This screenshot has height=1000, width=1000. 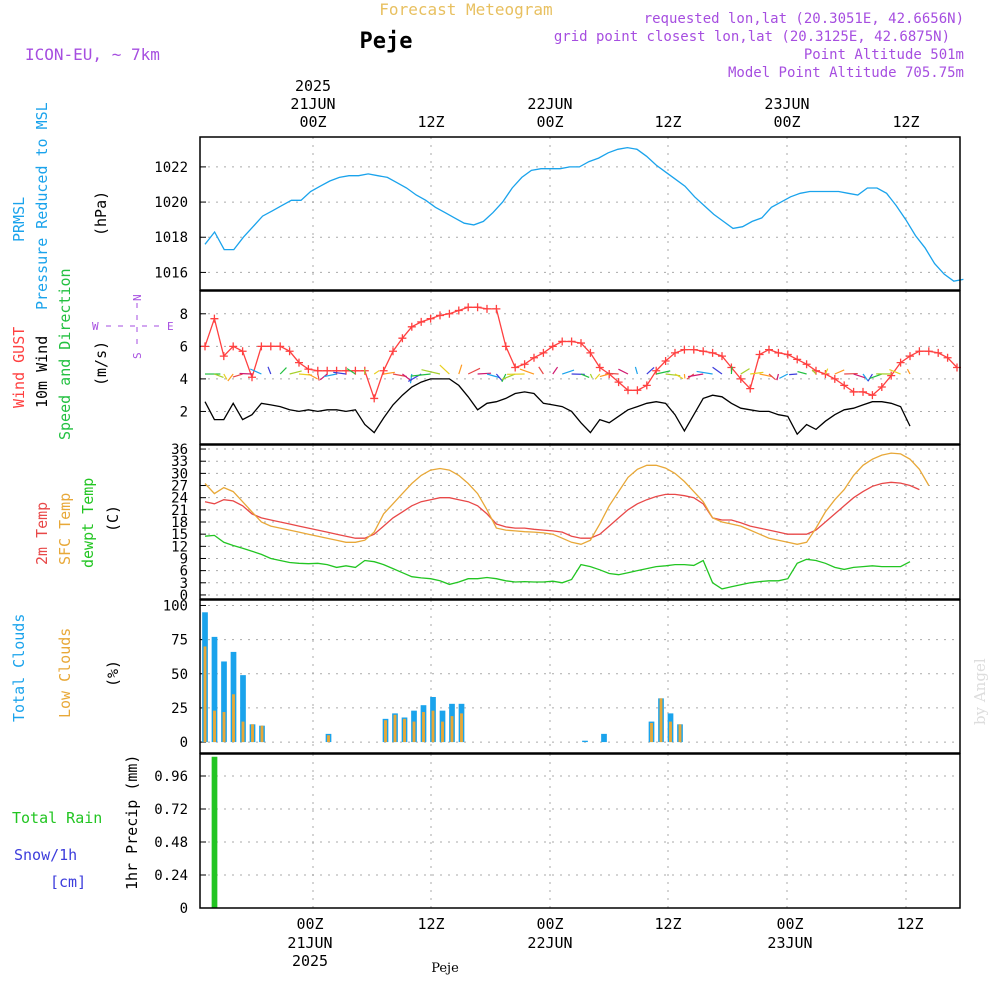 I want to click on bottom-year-label: 2025, so click(x=310, y=961).